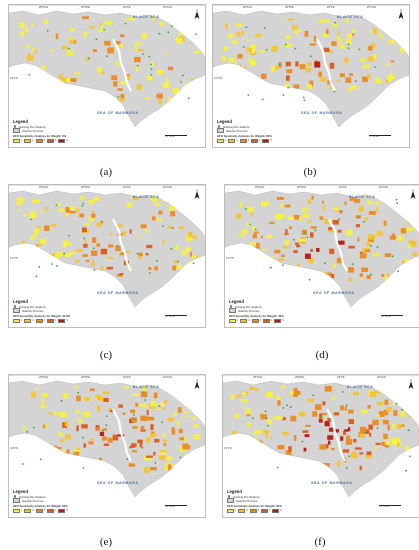 This screenshot has height=550, width=419. I want to click on class-4: 4, so click(255, 140).